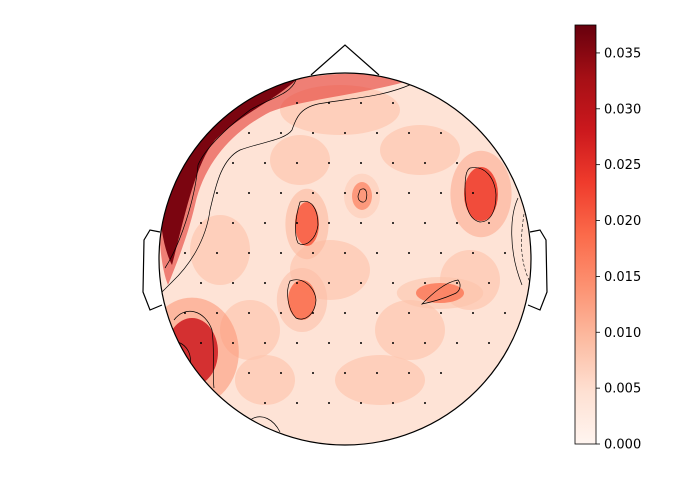 This screenshot has width=700, height=500. What do you see at coordinates (622, 445) in the screenshot?
I see `colorbar-tick-label: 0.000` at bounding box center [622, 445].